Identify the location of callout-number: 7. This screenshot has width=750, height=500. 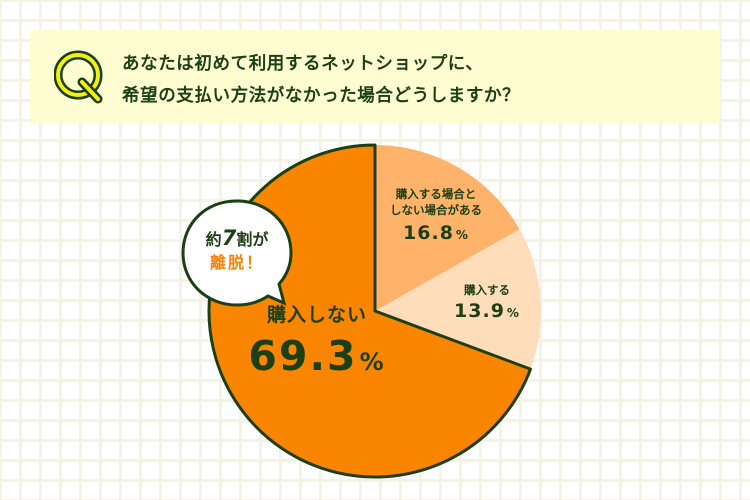
(229, 238).